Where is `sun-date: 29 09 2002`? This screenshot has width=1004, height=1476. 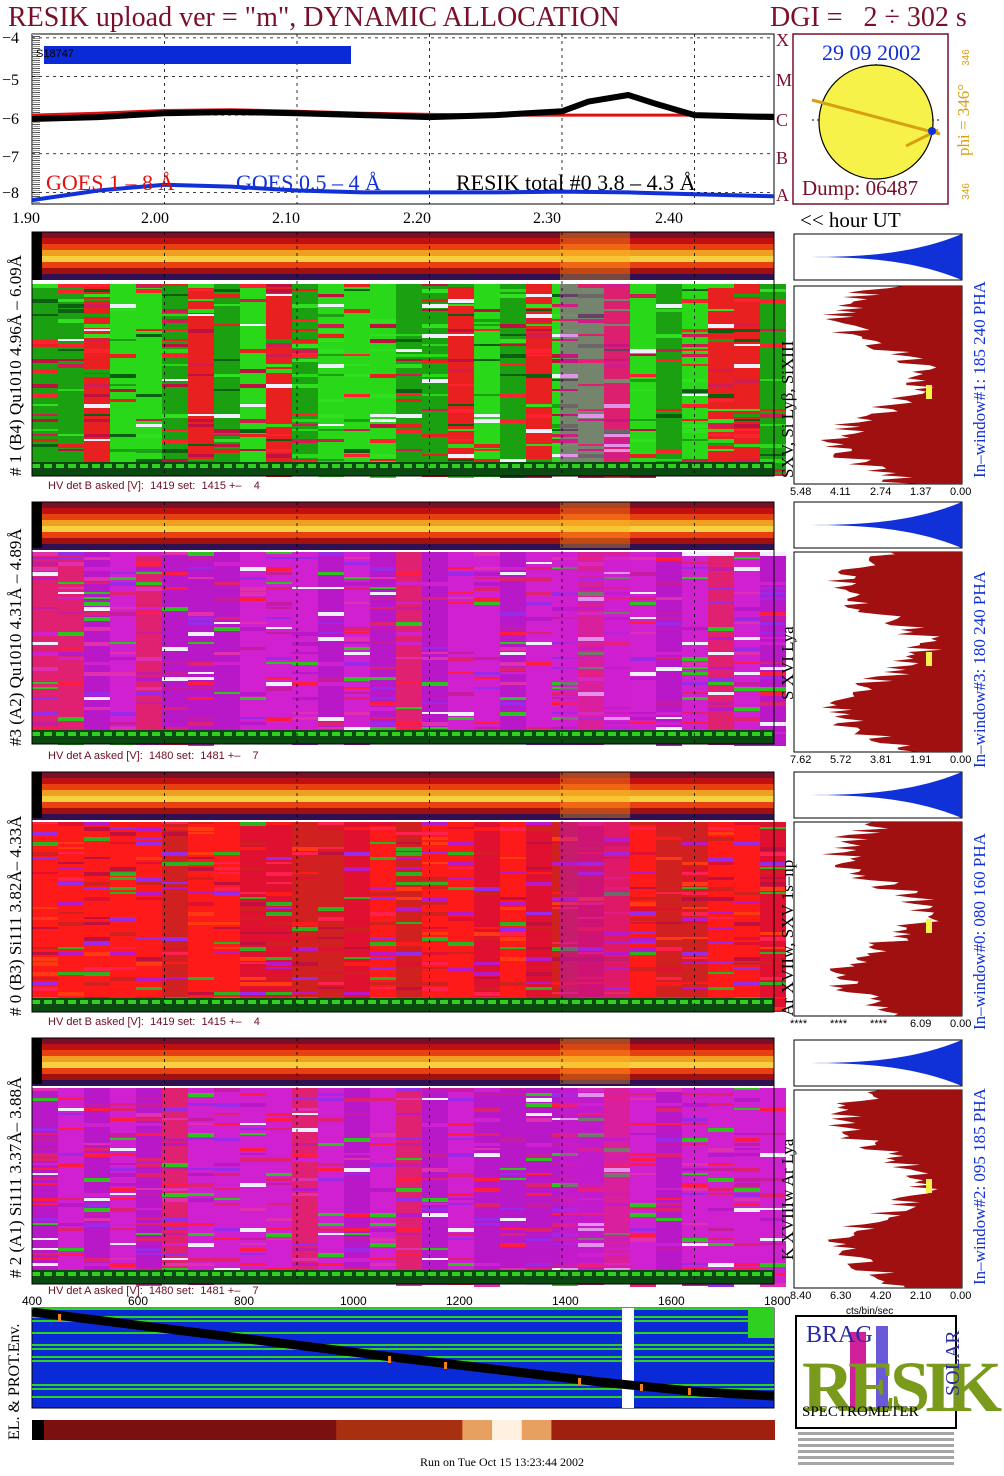 sun-date: 29 09 2002 is located at coordinates (871, 52).